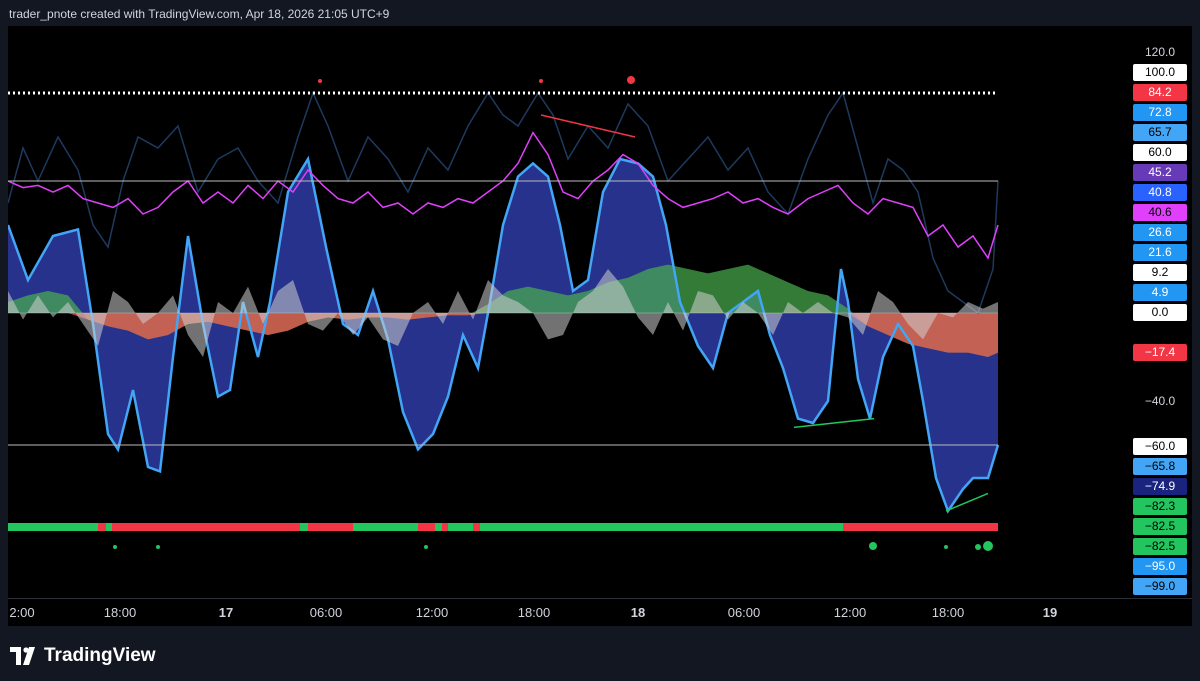 Image resolution: width=1200 pixels, height=681 pixels. I want to click on time-label: 19, so click(1050, 612).